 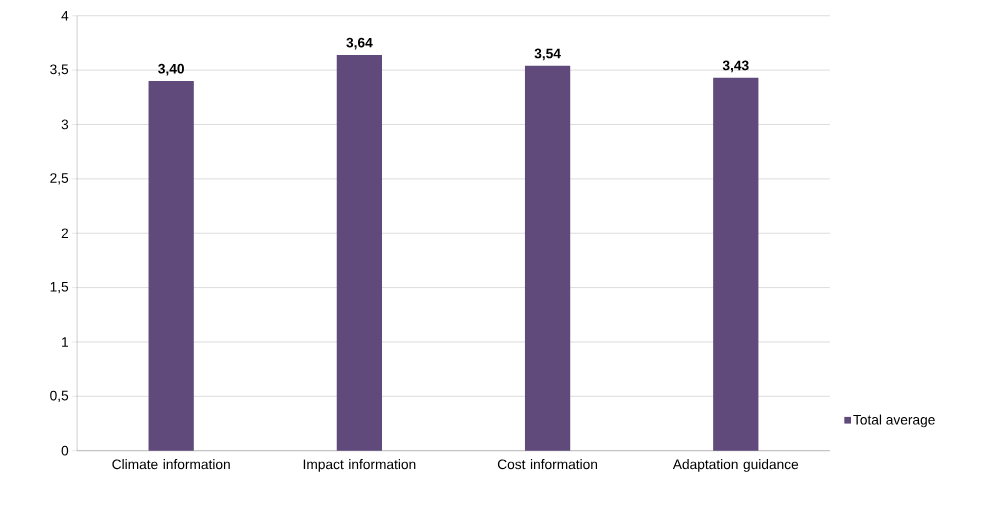 I want to click on y-tick-label: 2, so click(x=65, y=233).